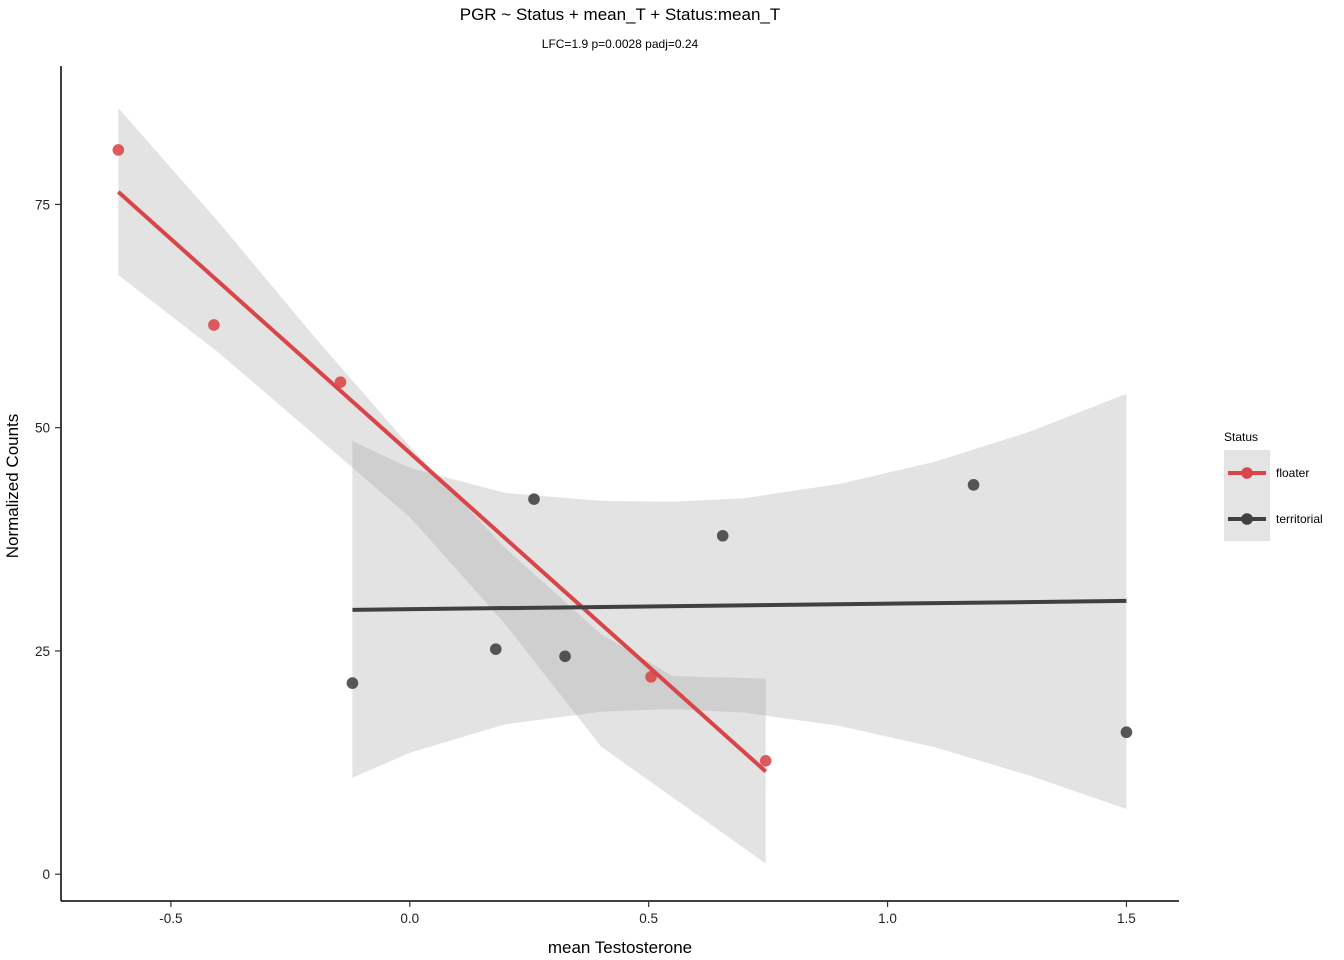  Describe the element at coordinates (1247, 519) in the screenshot. I see `legend-key-point-territorial` at that location.